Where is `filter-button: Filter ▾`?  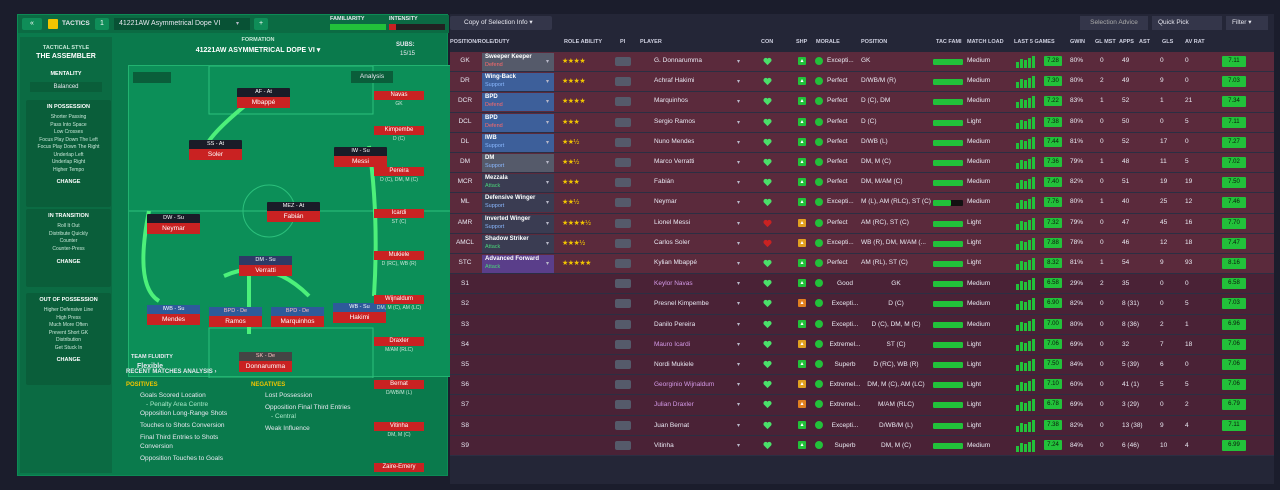
filter-button: Filter ▾ is located at coordinates (1247, 23).